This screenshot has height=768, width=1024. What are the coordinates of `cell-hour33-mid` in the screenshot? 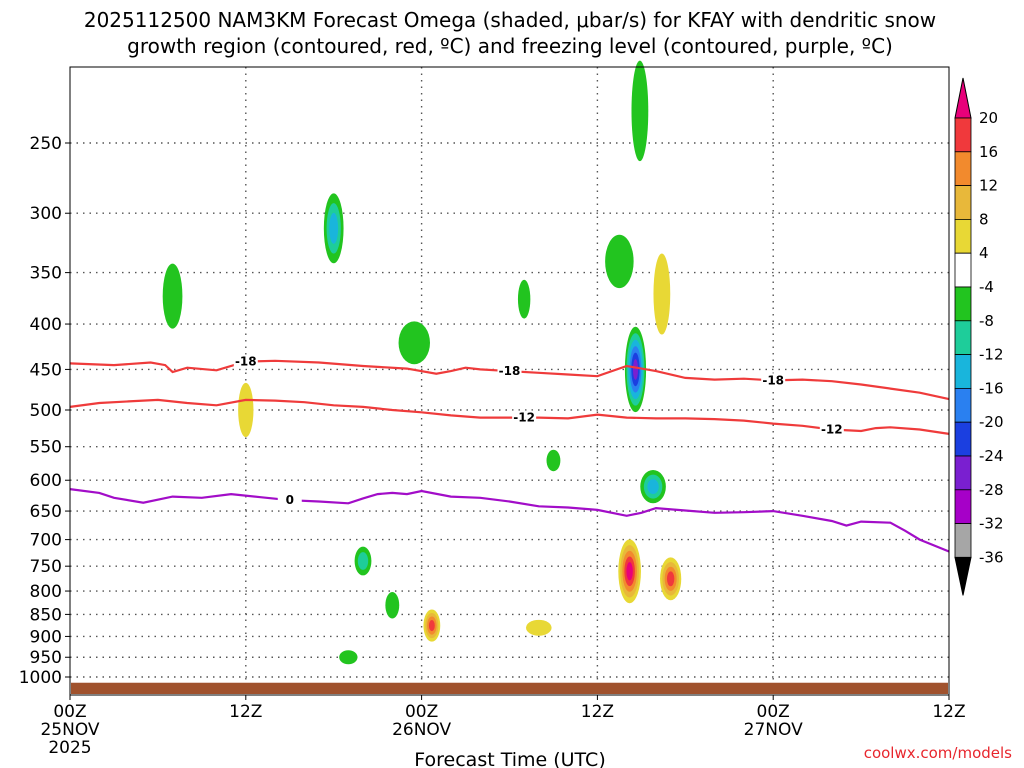 It's located at (553, 460).